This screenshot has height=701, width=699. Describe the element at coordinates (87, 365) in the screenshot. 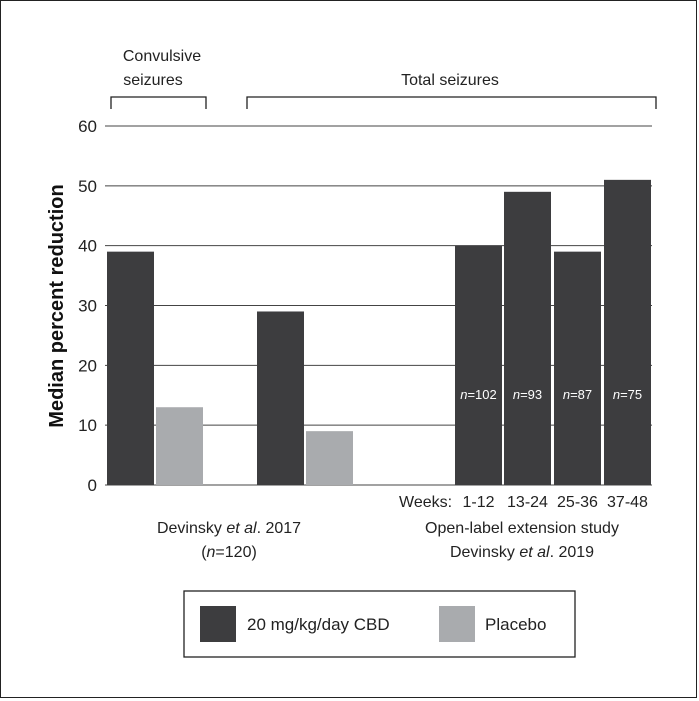

I see `y-tick-20: 20` at that location.